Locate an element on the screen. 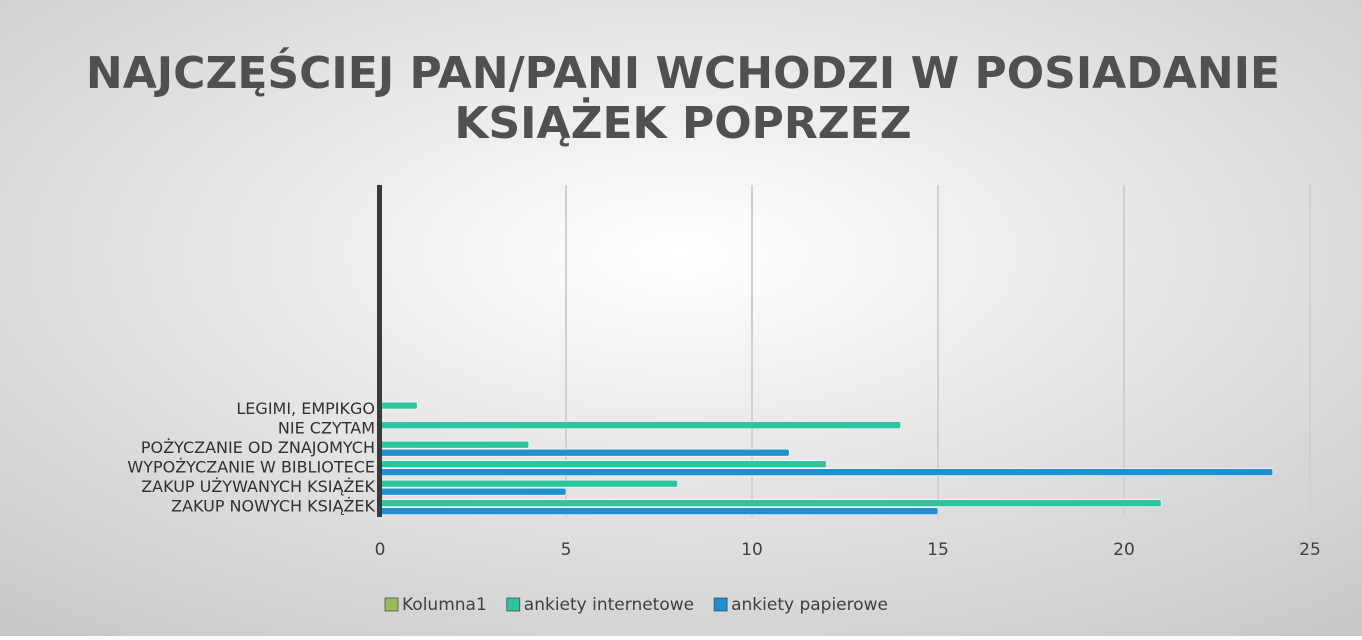  y-tick-label: WYPOŻYCZANIE W BIBLIOTECE is located at coordinates (251, 467).